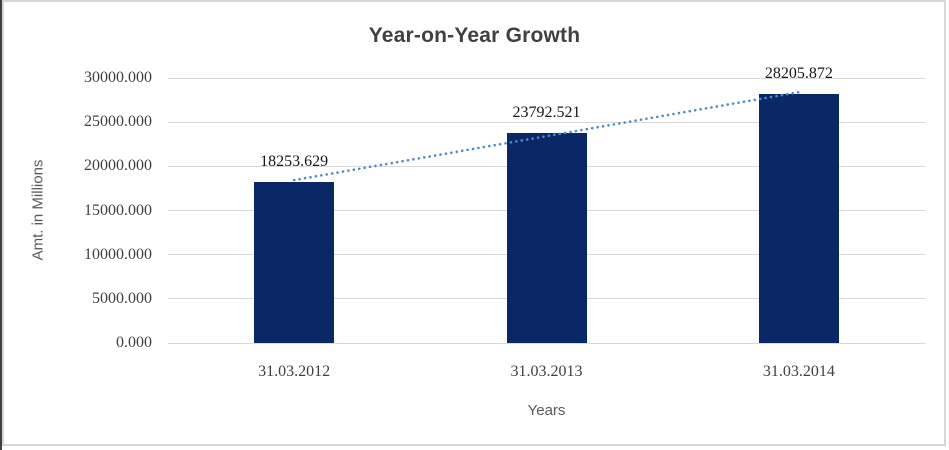  I want to click on y-axis-tick-label: 25000.000, so click(118, 122).